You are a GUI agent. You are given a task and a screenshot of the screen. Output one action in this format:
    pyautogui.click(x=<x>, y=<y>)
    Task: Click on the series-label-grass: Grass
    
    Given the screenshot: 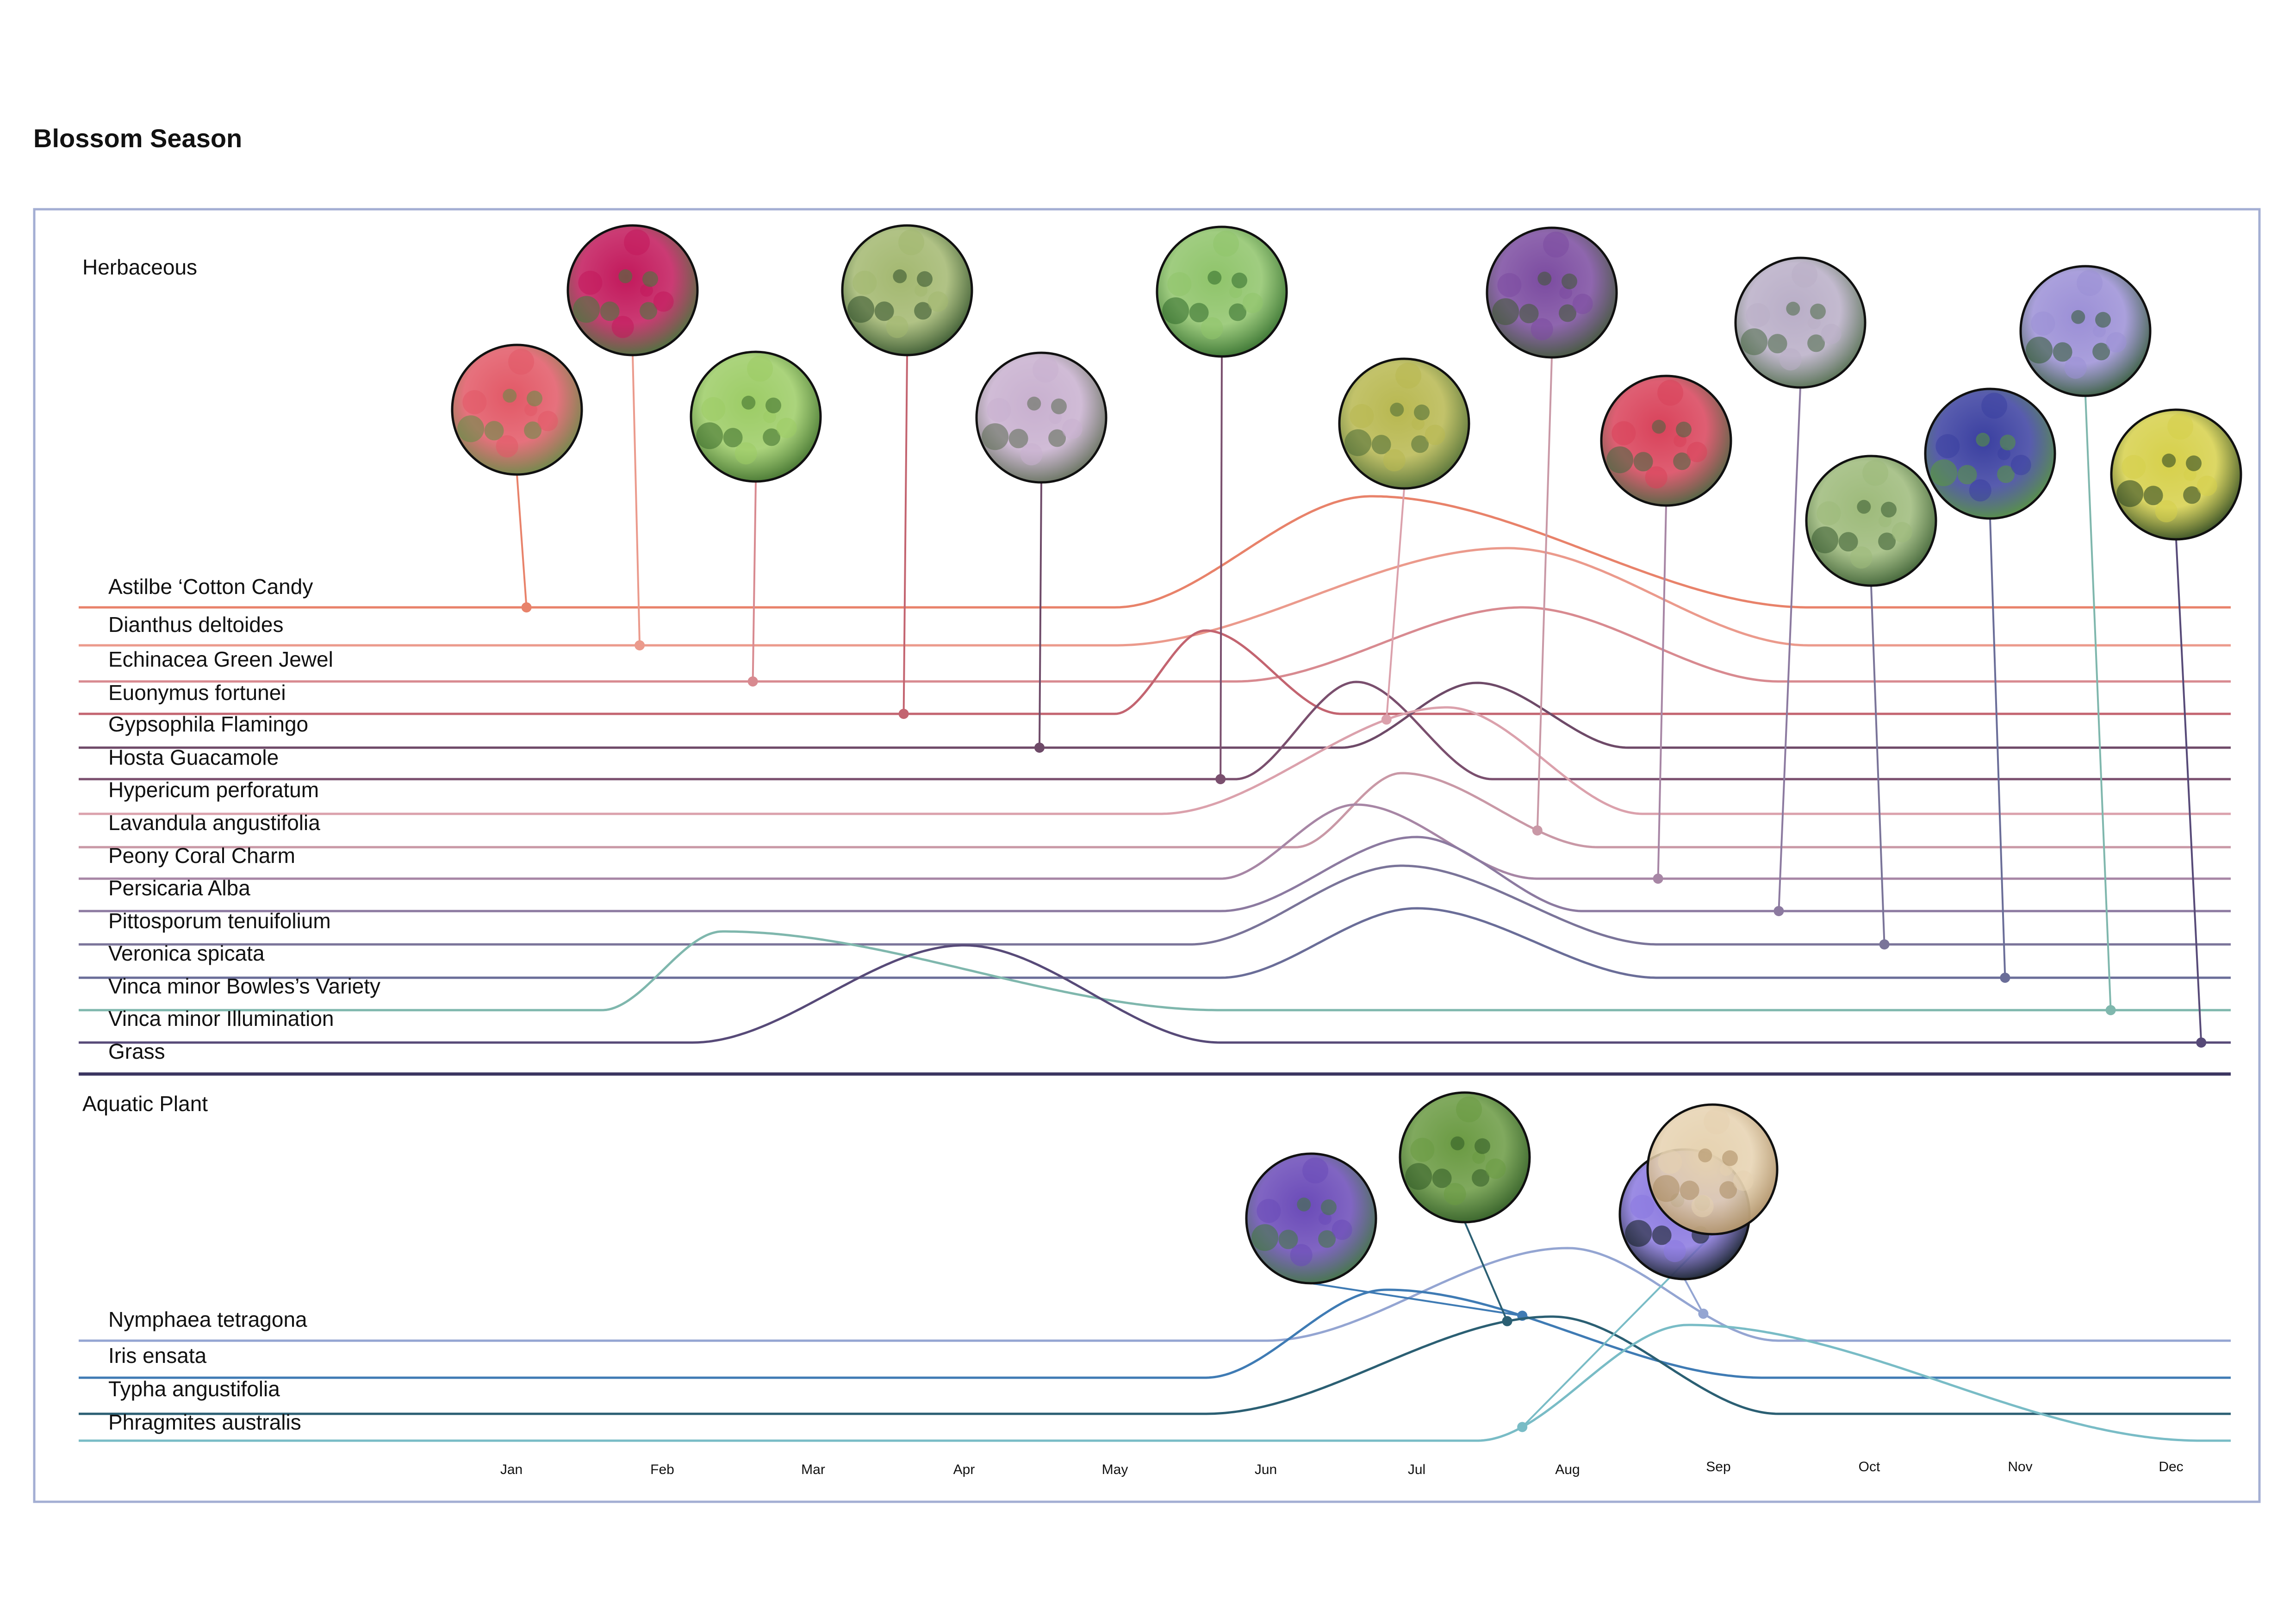 What is the action you would take?
    pyautogui.click(x=136, y=1051)
    